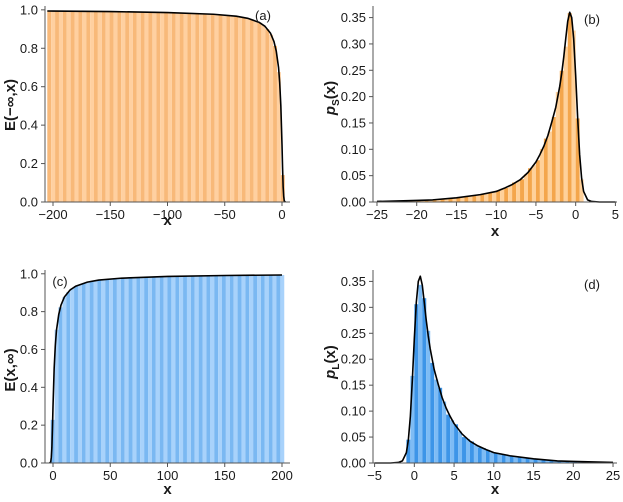  Describe the element at coordinates (353, 463) in the screenshot. I see `y-tick-label: 0.00` at that location.